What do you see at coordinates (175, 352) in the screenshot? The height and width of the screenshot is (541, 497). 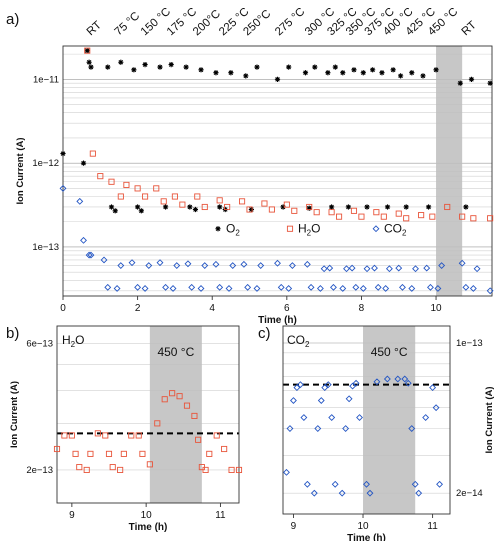 I see `band-label: 450 °C` at bounding box center [175, 352].